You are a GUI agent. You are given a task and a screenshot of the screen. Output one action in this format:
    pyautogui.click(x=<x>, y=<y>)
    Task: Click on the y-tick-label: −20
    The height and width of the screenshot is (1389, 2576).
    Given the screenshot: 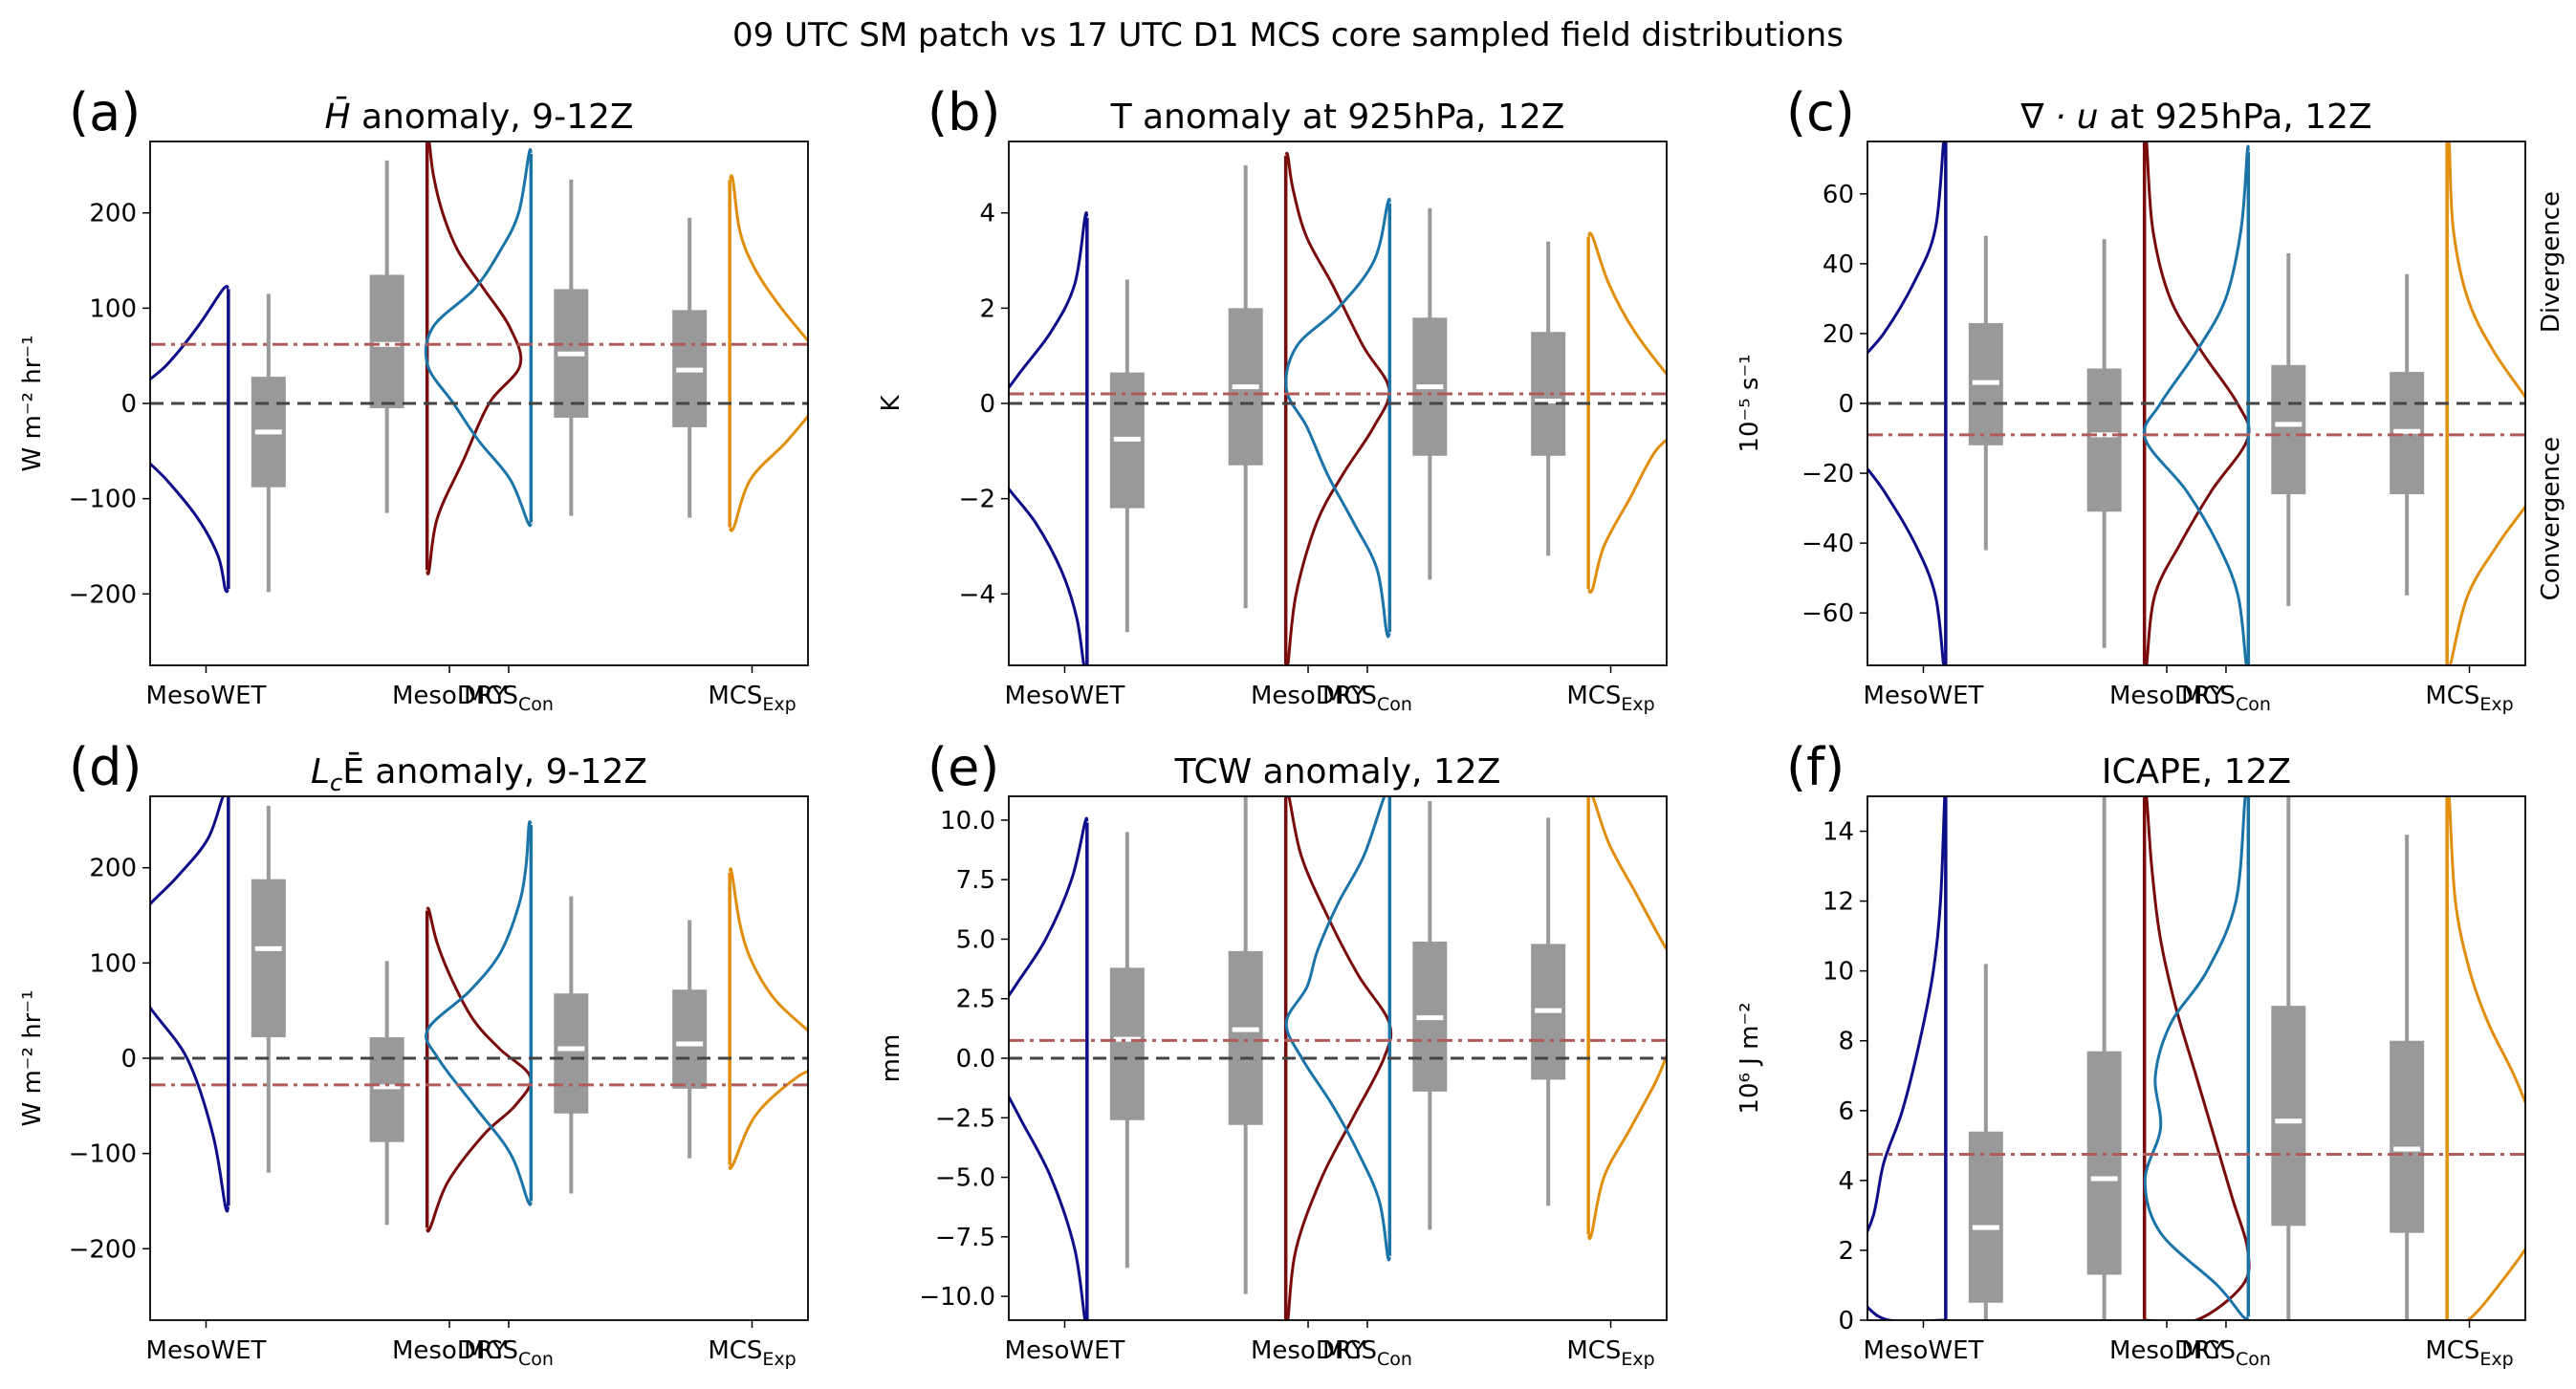 What is the action you would take?
    pyautogui.click(x=1827, y=474)
    